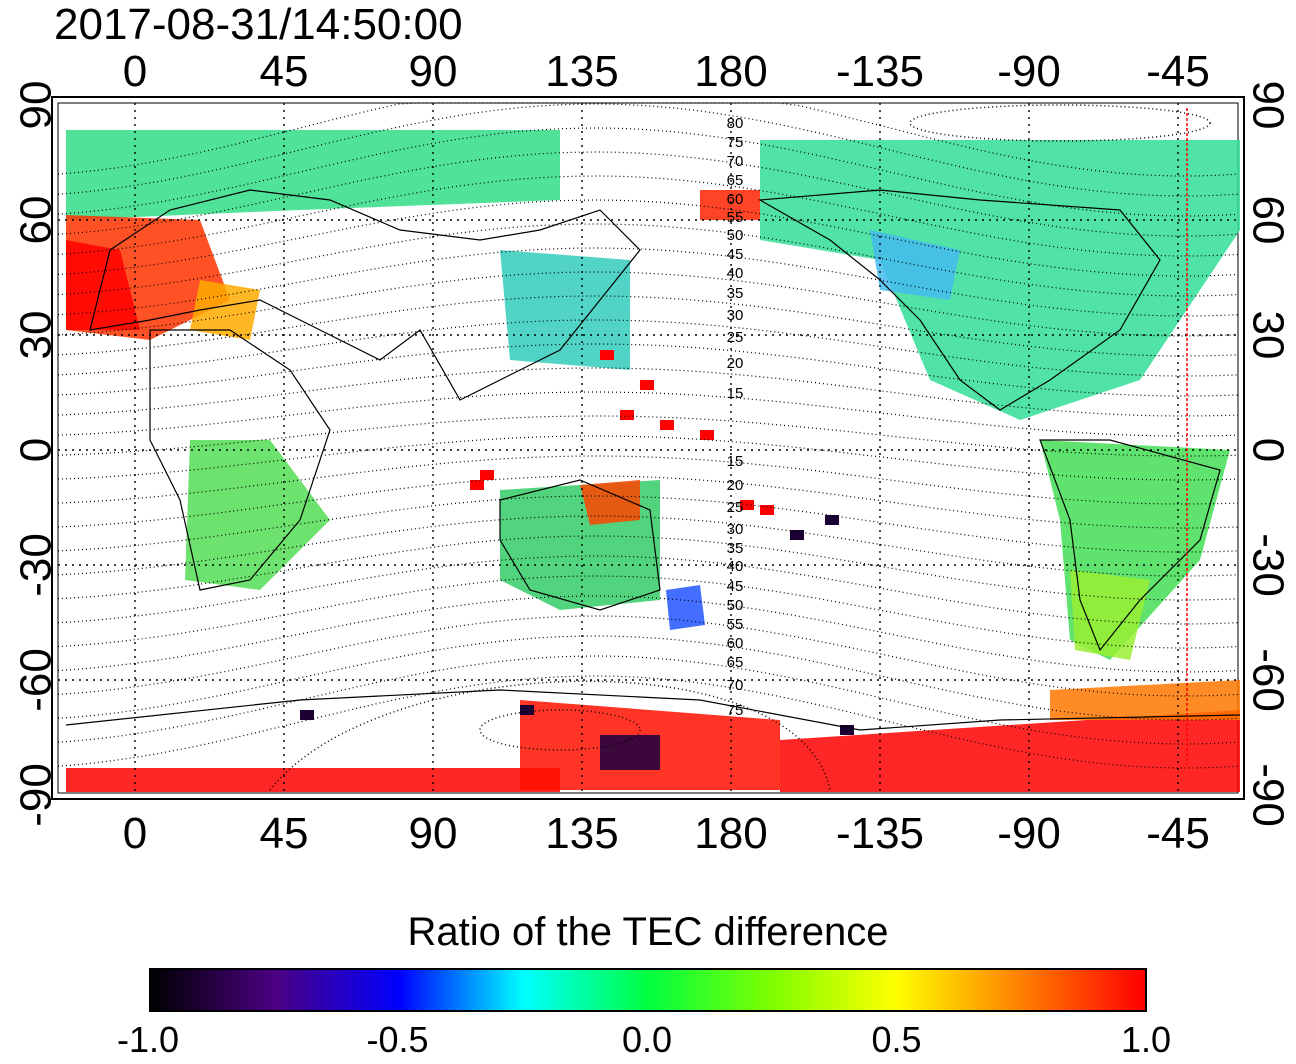  I want to click on contour-label: 75, so click(735, 710).